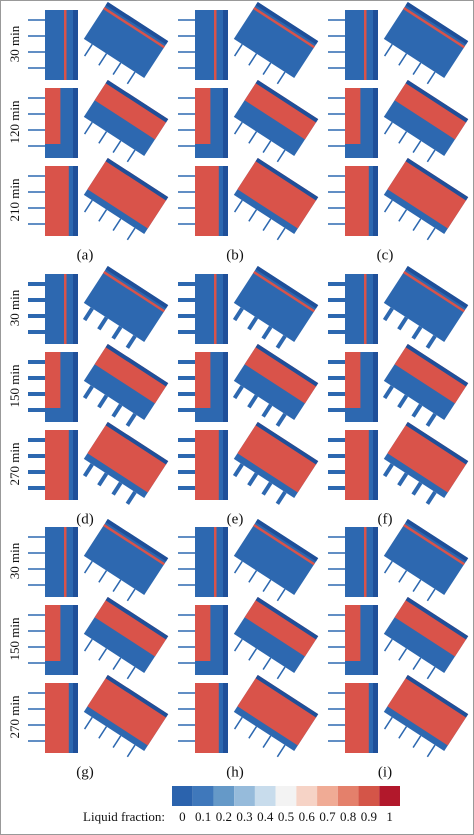  Describe the element at coordinates (235, 519) in the screenshot. I see `panel-label: (e)` at that location.